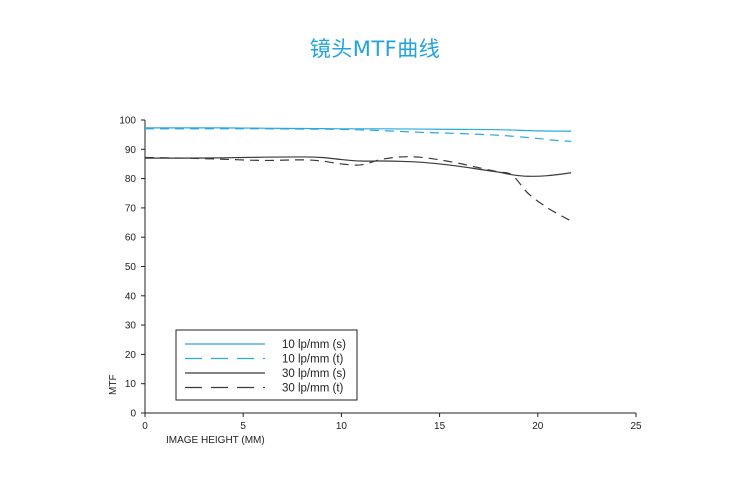  What do you see at coordinates (314, 374) in the screenshot?
I see `legend-label-3: 30 lp/mm (s)` at bounding box center [314, 374].